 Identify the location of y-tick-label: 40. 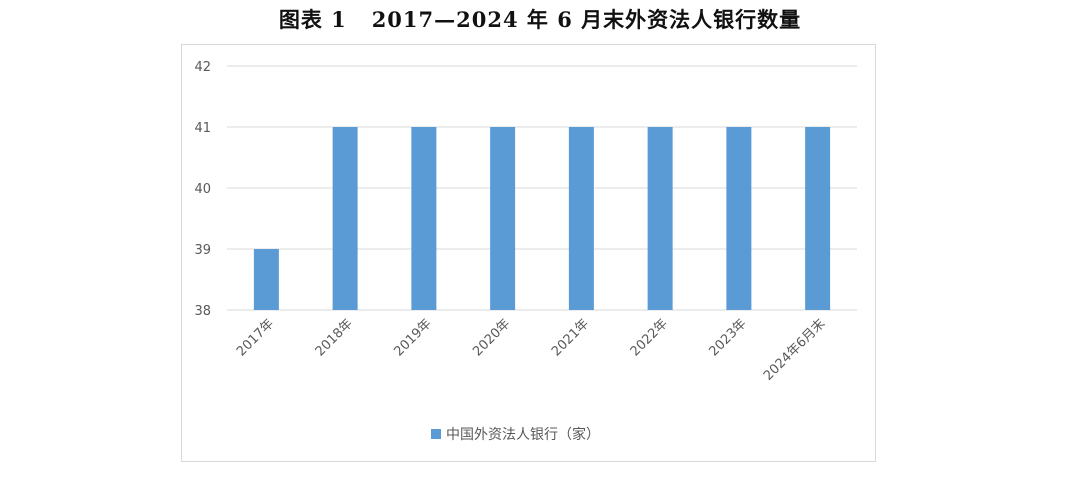
(202, 189).